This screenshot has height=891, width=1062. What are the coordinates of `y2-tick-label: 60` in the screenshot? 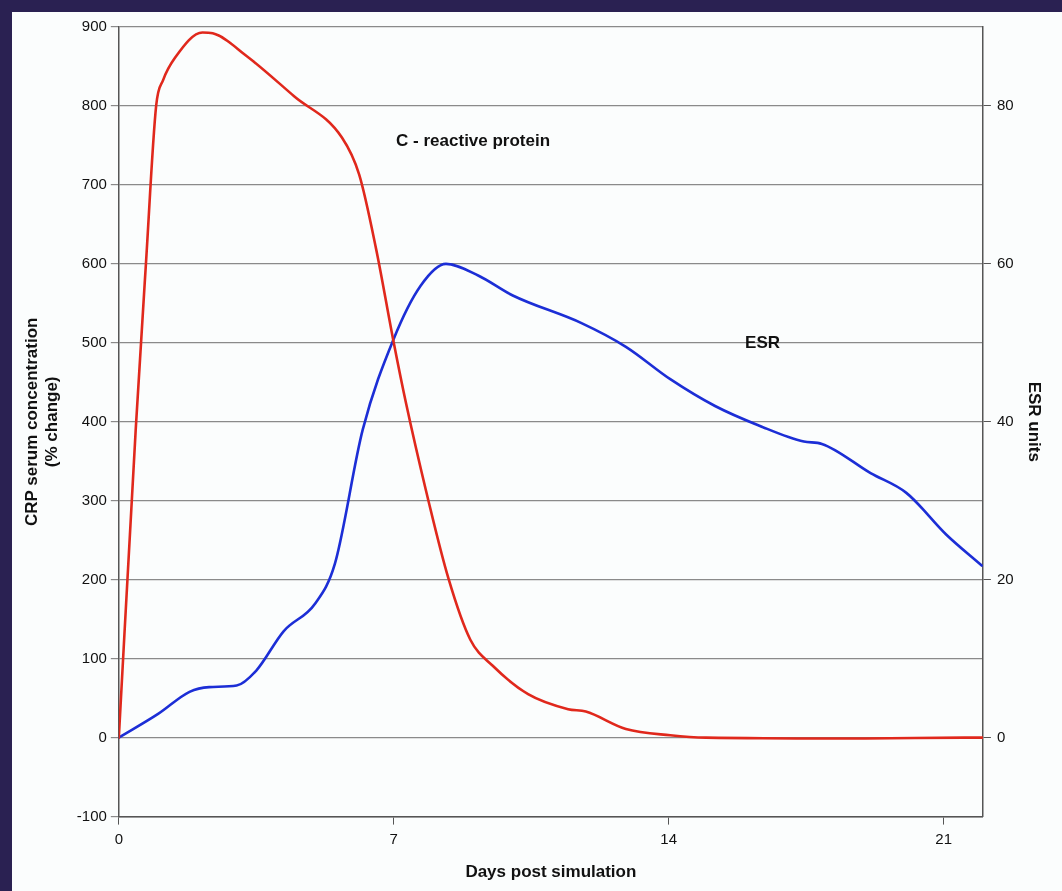 It's located at (1005, 263).